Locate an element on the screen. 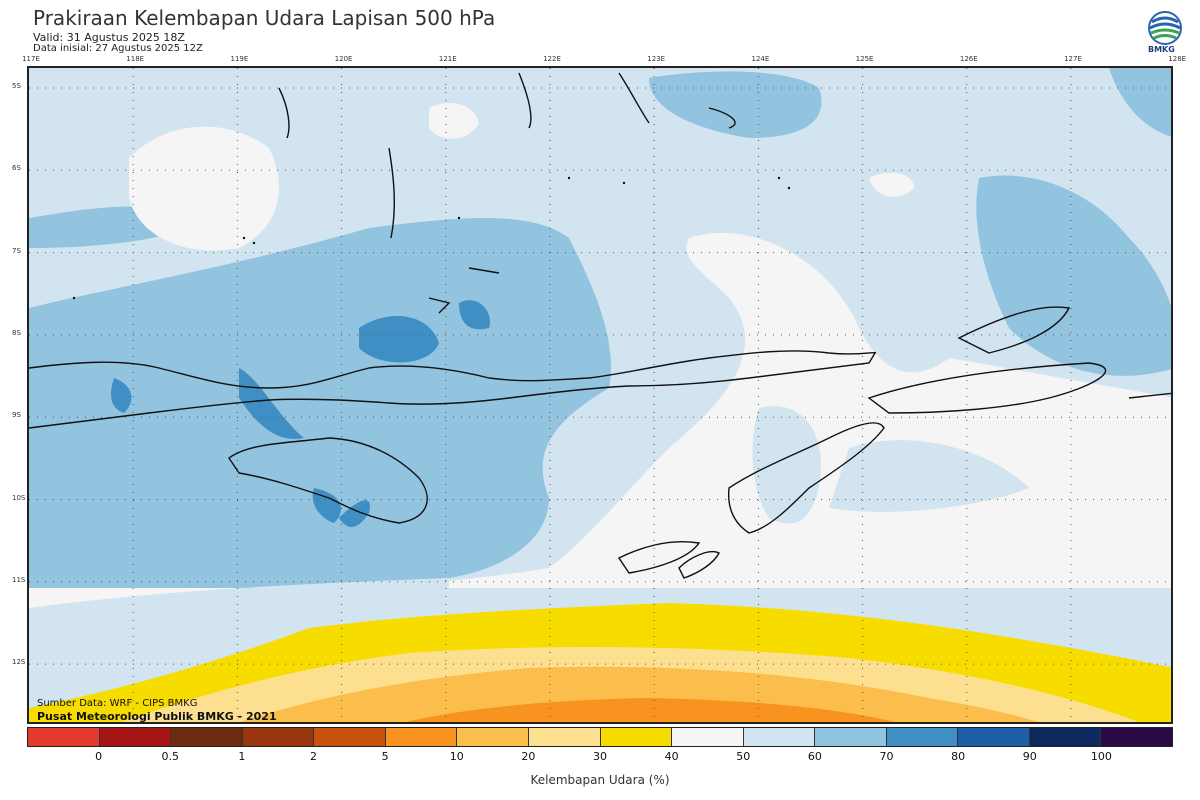 The height and width of the screenshot is (800, 1200). colorbar-tick-label: 10 is located at coordinates (456, 756).